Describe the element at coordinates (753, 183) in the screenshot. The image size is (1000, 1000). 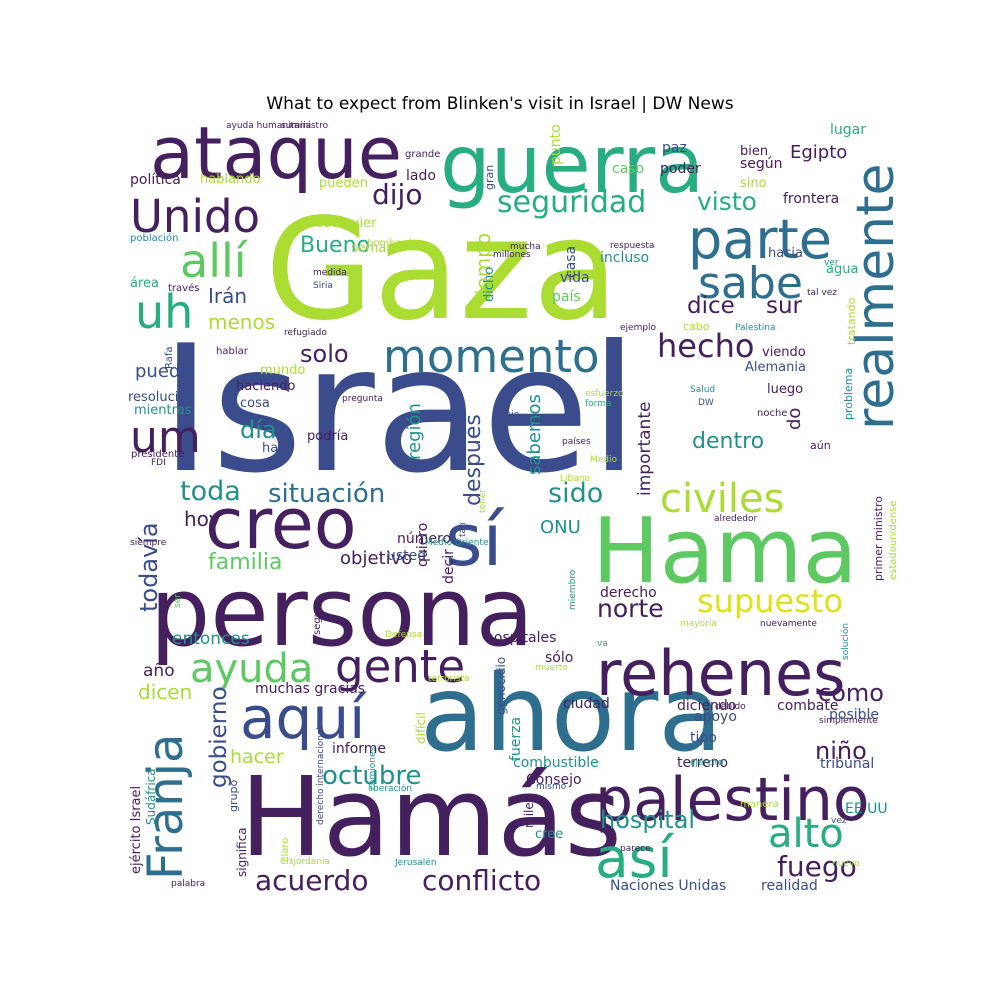
I see `cloud-word: sino` at that location.